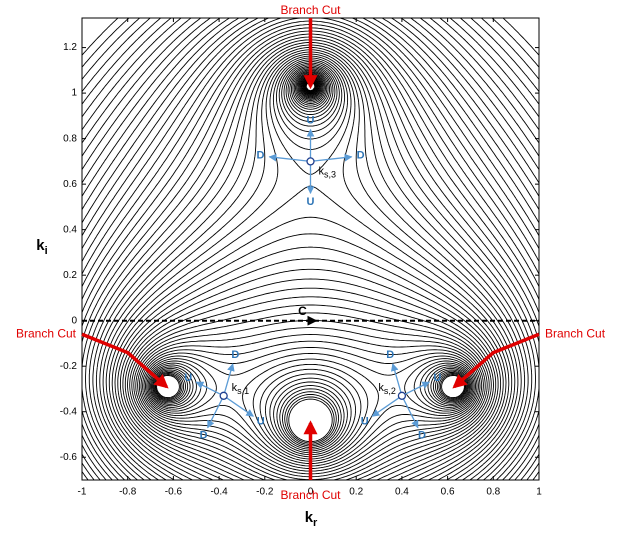 The width and height of the screenshot is (623, 533). What do you see at coordinates (70, 47) in the screenshot?
I see `y-tick-label: 1.2` at bounding box center [70, 47].